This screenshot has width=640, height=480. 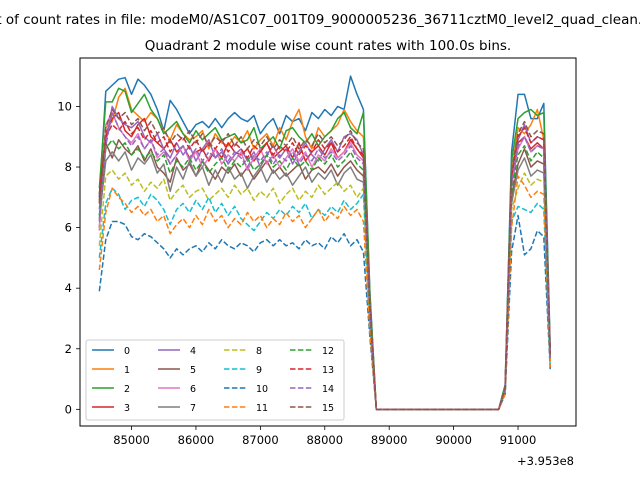 I want to click on legend-label-6: 6, so click(x=193, y=389).